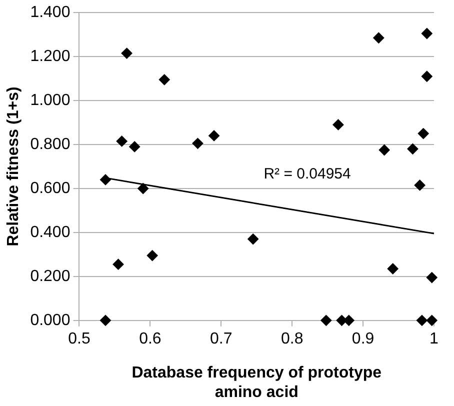 Image resolution: width=454 pixels, height=406 pixels. What do you see at coordinates (307, 174) in the screenshot?
I see `annotation: R² = 0.04954` at bounding box center [307, 174].